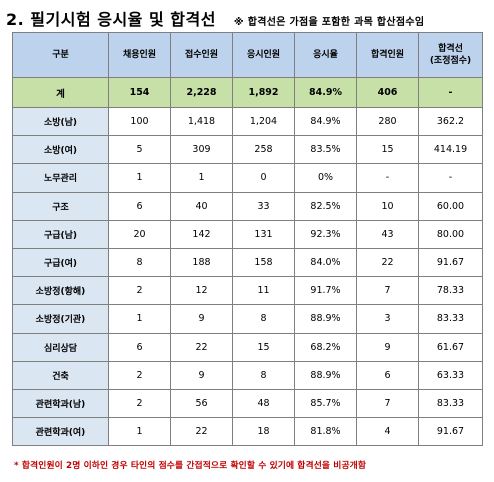 The width and height of the screenshot is (494, 482). What do you see at coordinates (263, 291) in the screenshot?
I see `row-examinees: 11` at bounding box center [263, 291].